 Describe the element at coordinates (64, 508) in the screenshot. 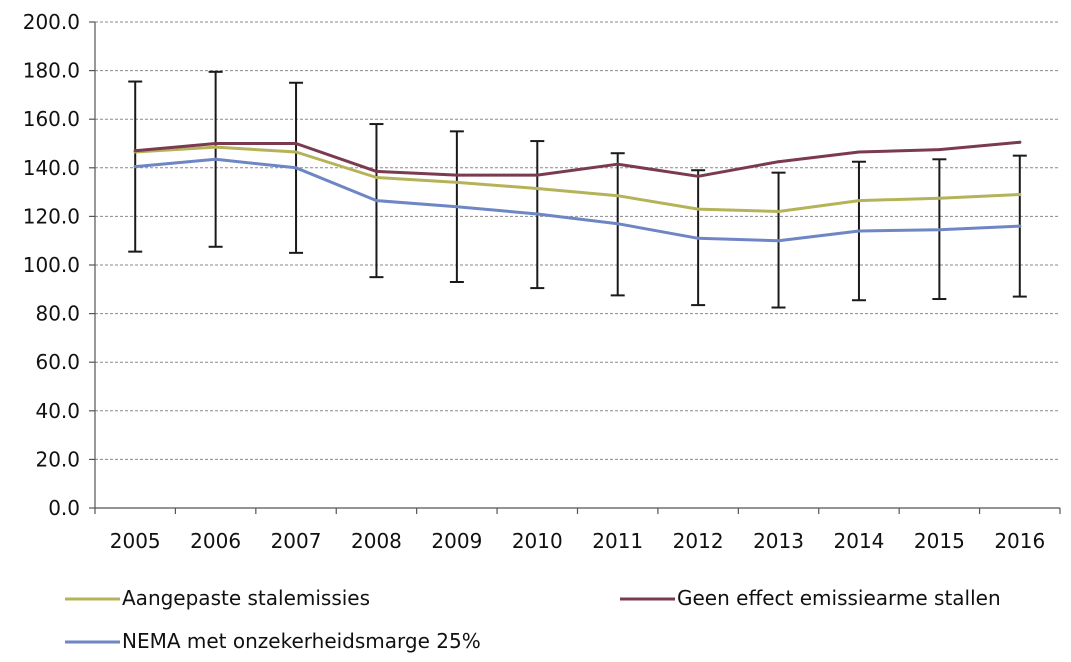

I see `y-tick-label: 0.0` at that location.